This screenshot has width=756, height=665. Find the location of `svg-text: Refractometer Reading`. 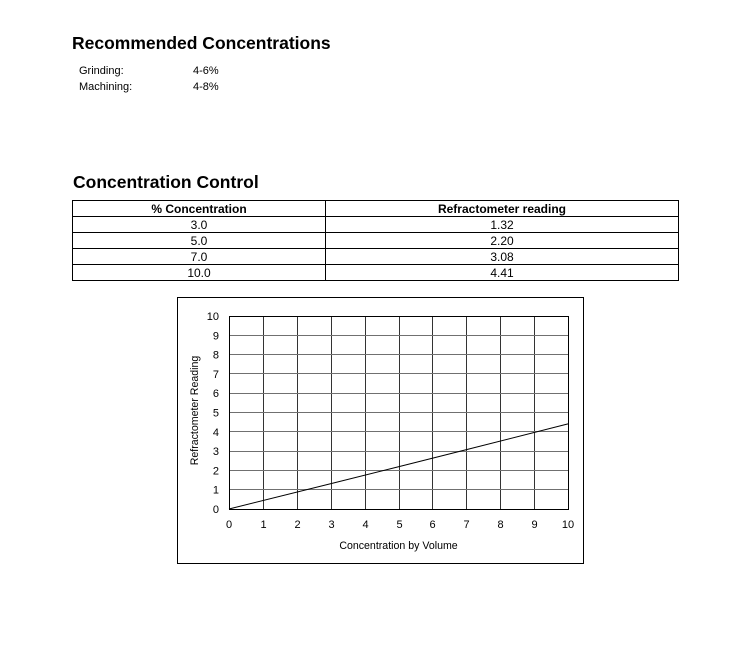

svg-text: Refractometer Reading is located at coordinates (195, 411).